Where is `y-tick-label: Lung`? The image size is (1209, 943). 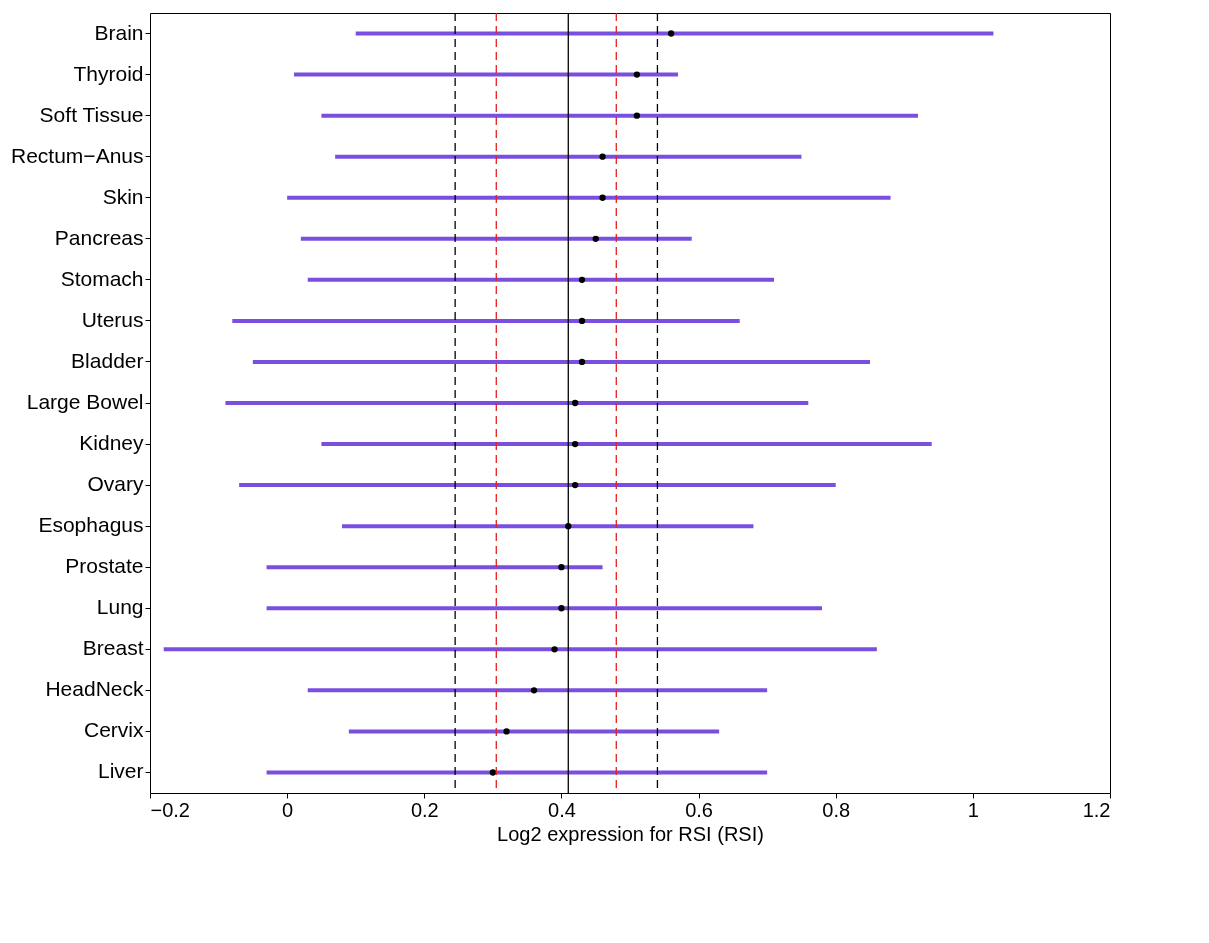 y-tick-label: Lung is located at coordinates (120, 607).